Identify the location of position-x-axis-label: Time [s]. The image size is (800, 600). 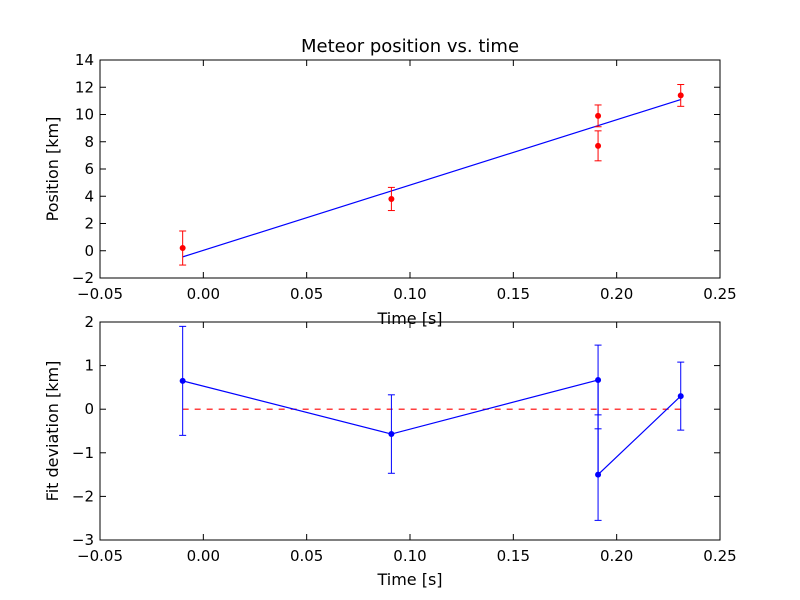
(409, 318).